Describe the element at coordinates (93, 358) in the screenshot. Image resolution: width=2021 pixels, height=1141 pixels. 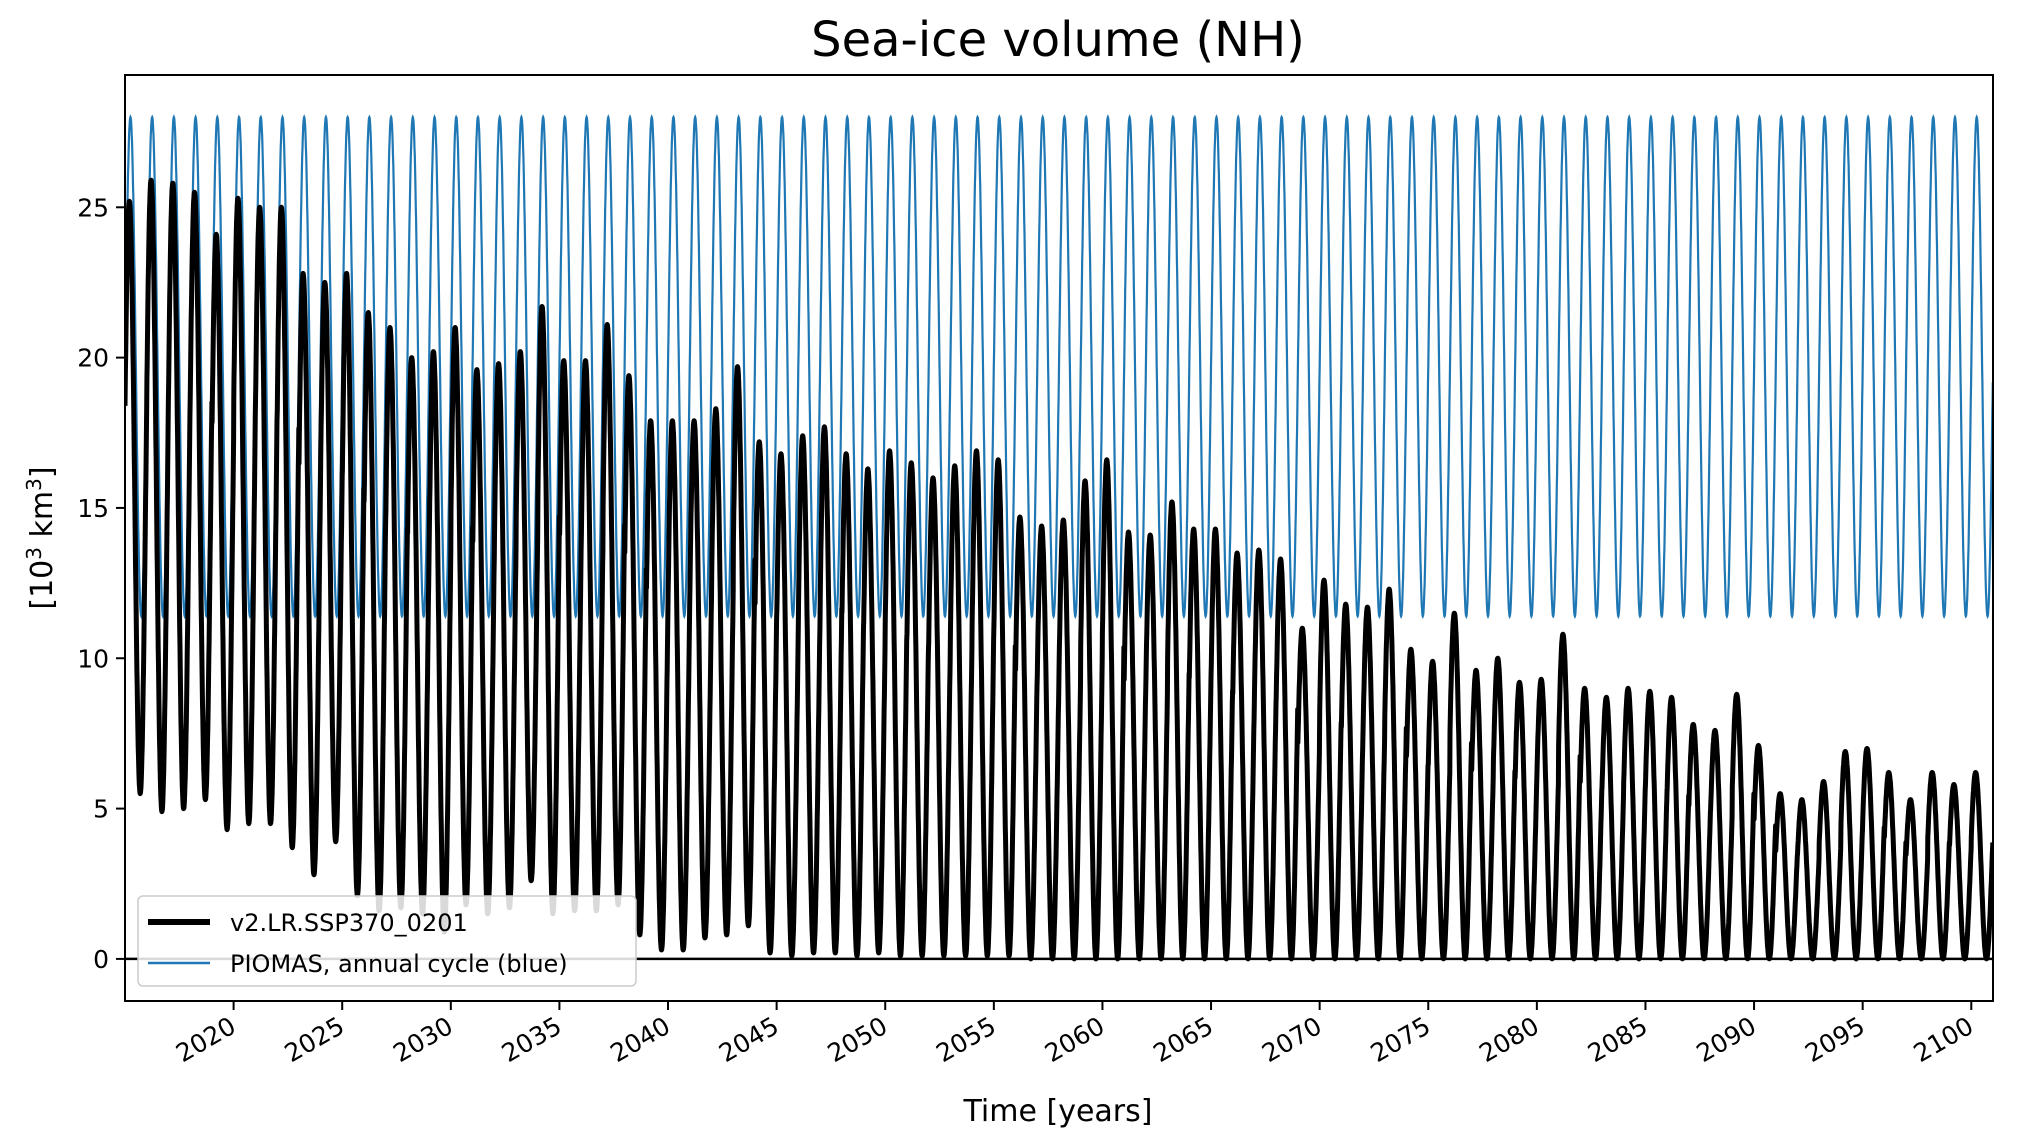
I see `y-tick-label: 20` at that location.